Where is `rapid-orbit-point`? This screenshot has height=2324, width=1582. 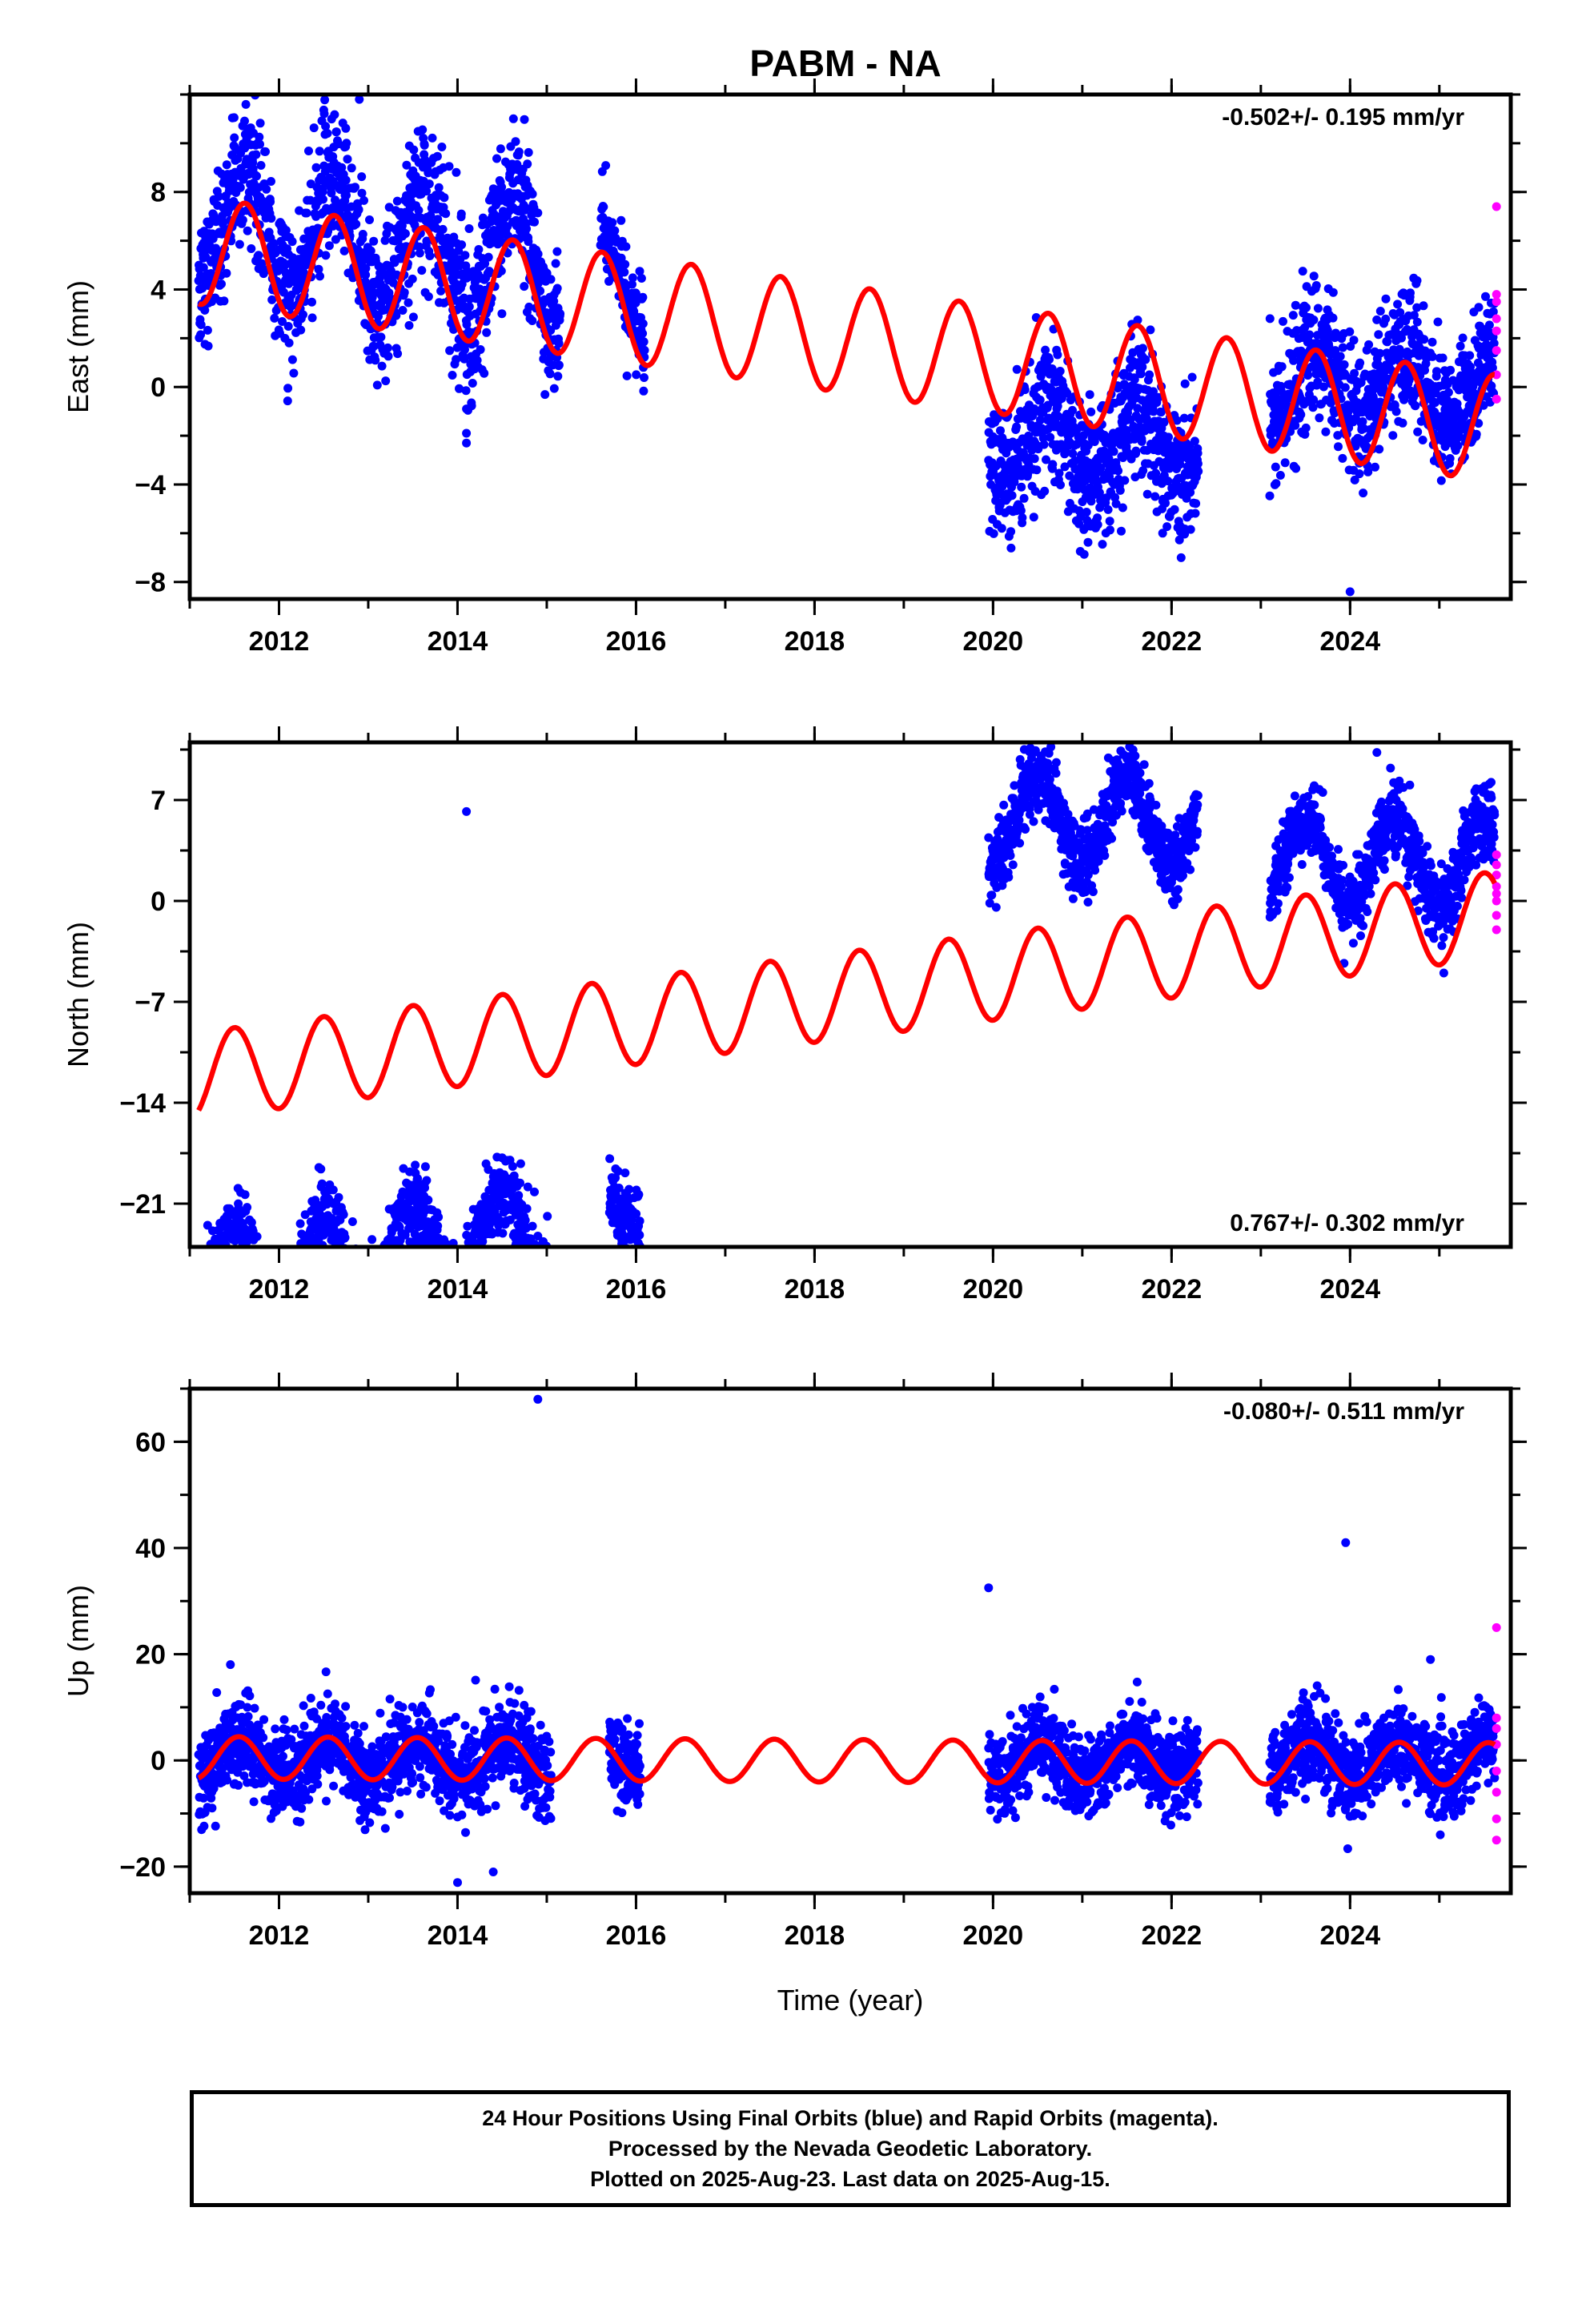
rapid-orbit-point is located at coordinates (1496, 319).